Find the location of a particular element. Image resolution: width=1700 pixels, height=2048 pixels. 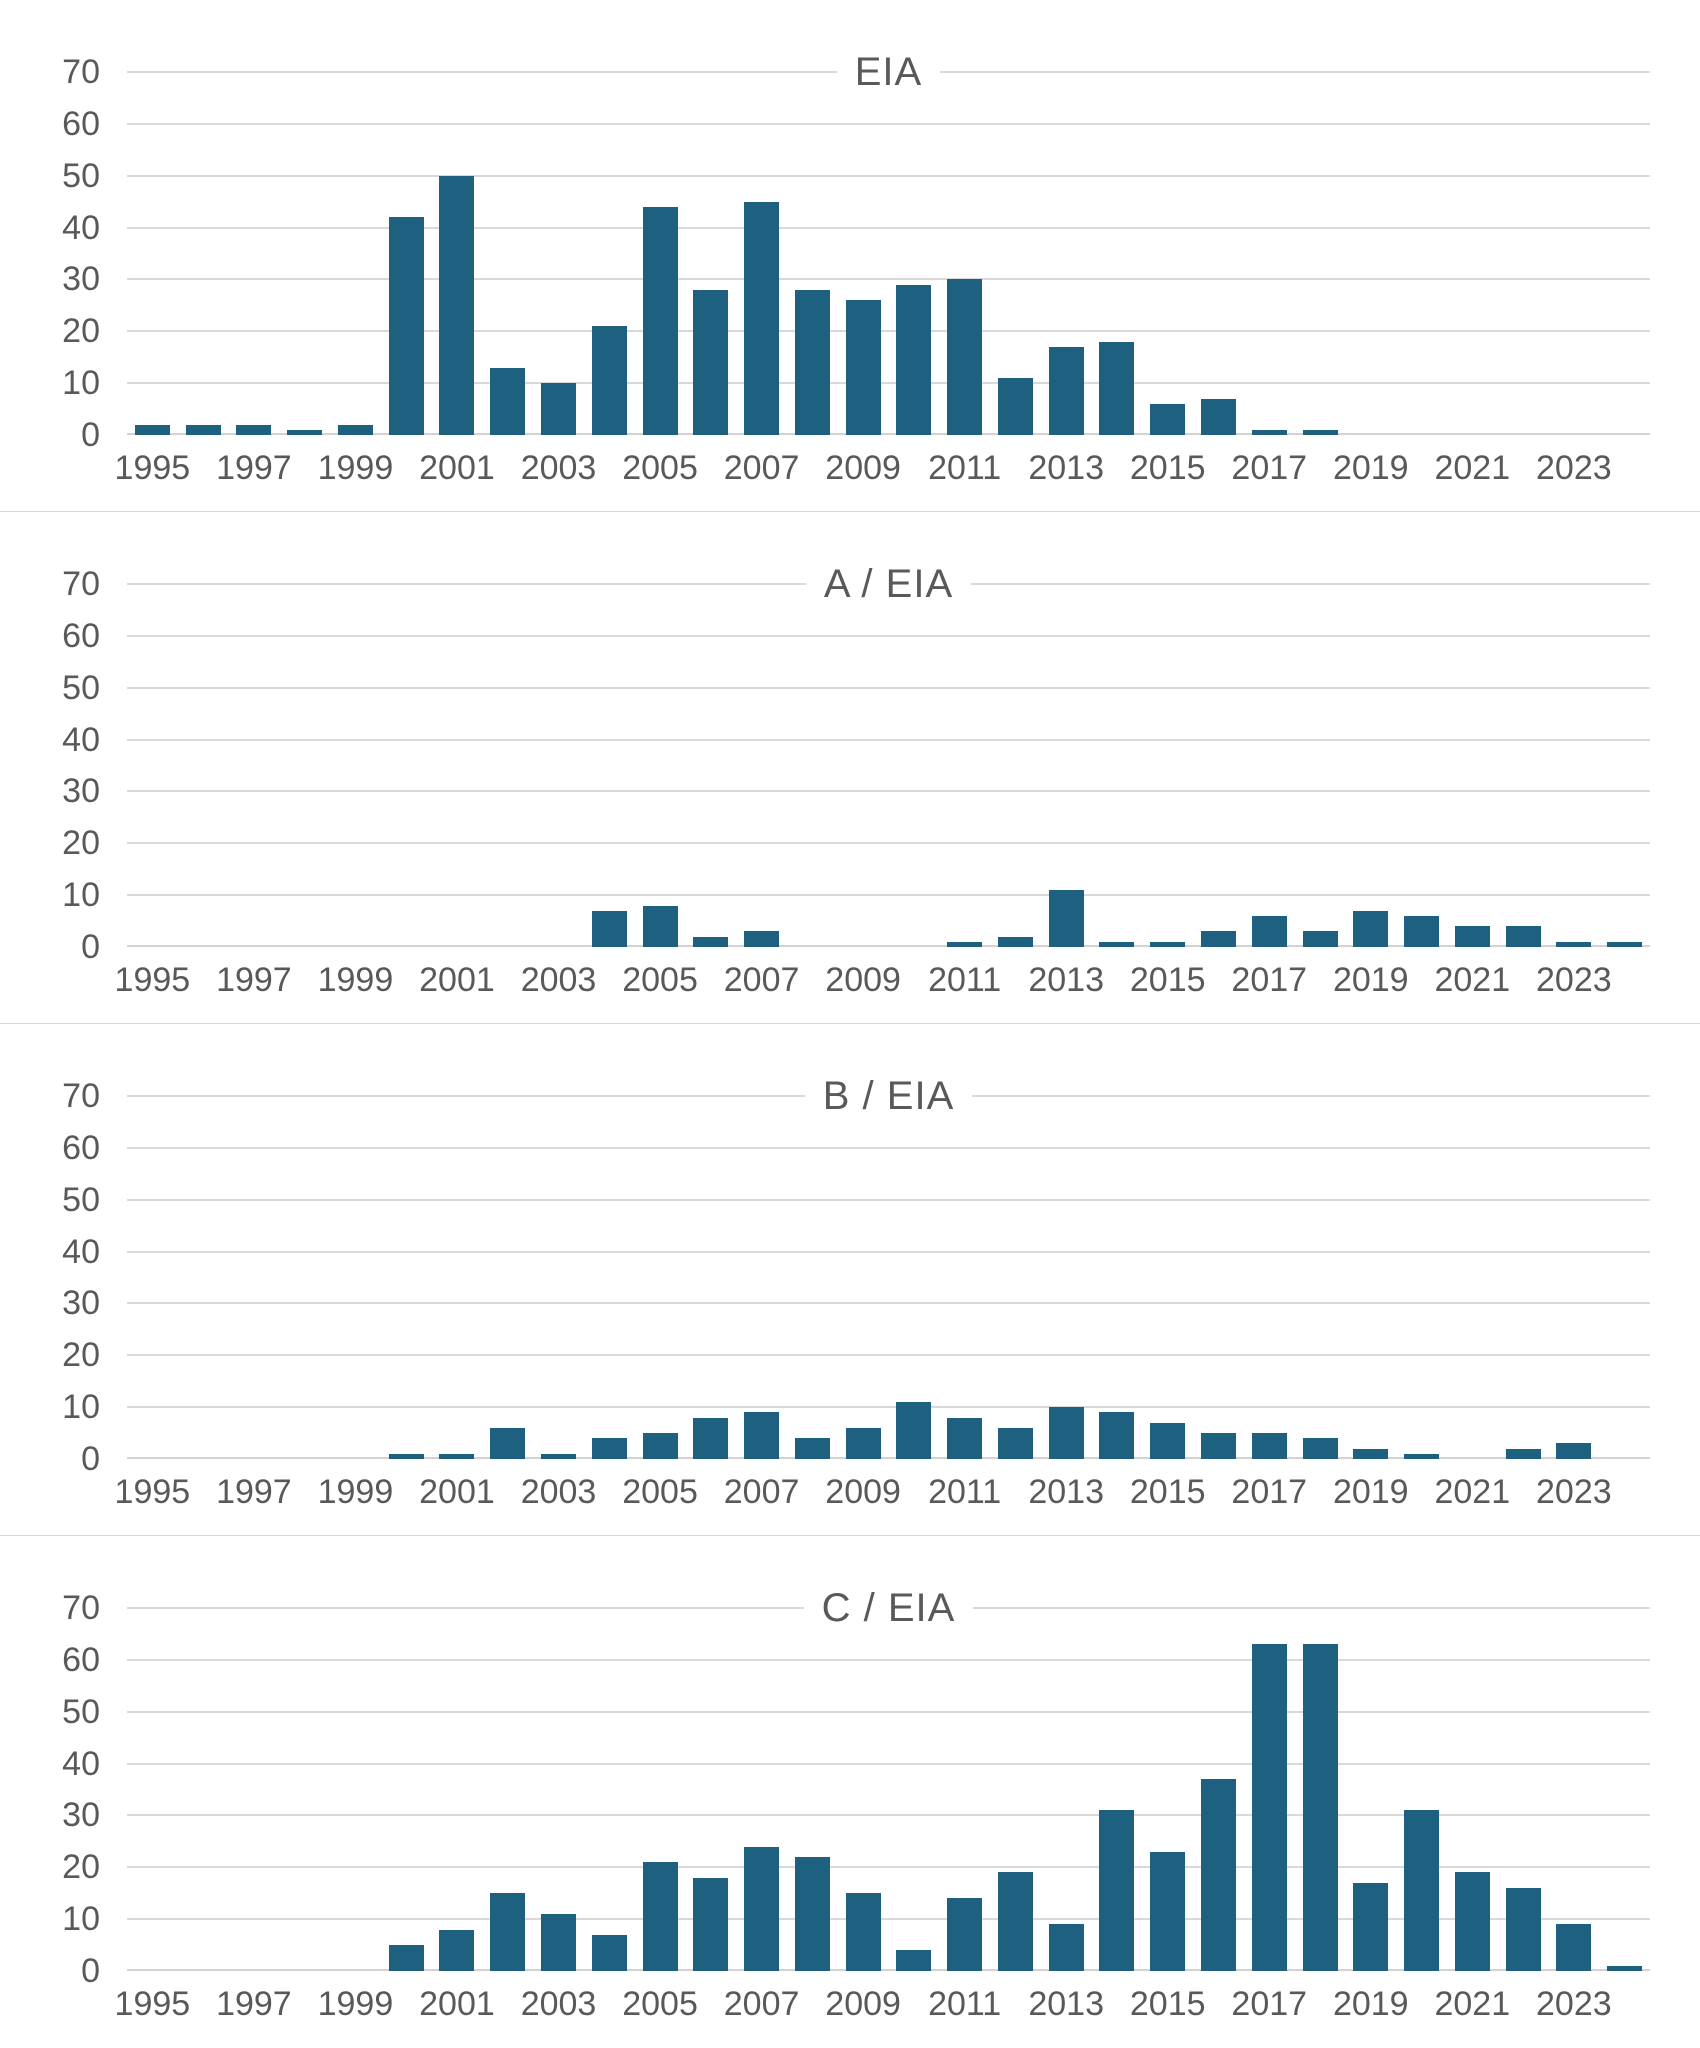

bar-2009 is located at coordinates (863, 367).